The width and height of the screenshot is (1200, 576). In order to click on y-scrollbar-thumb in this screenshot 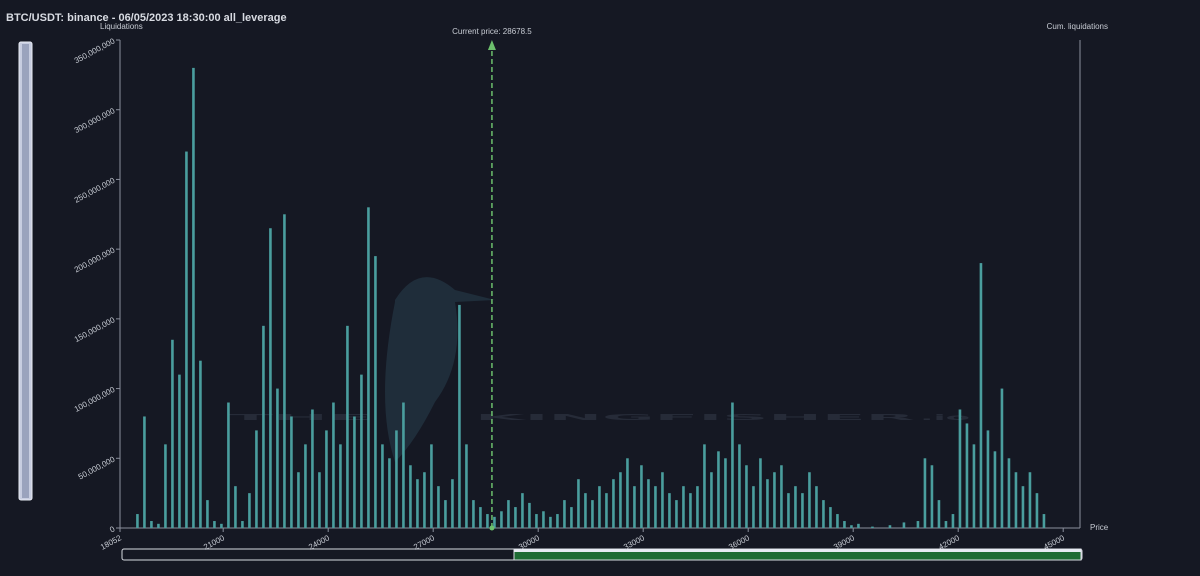, I will do `click(25, 271)`.